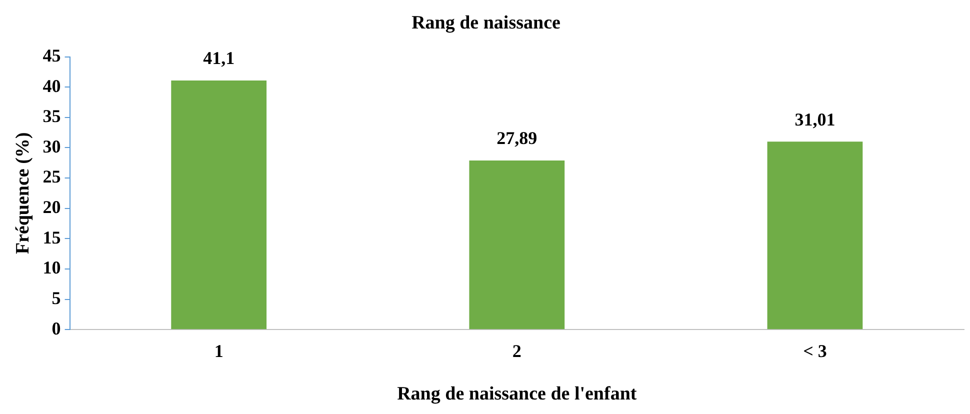 This screenshot has height=414, width=970. Describe the element at coordinates (51, 55) in the screenshot. I see `y-tick-label: 45` at that location.